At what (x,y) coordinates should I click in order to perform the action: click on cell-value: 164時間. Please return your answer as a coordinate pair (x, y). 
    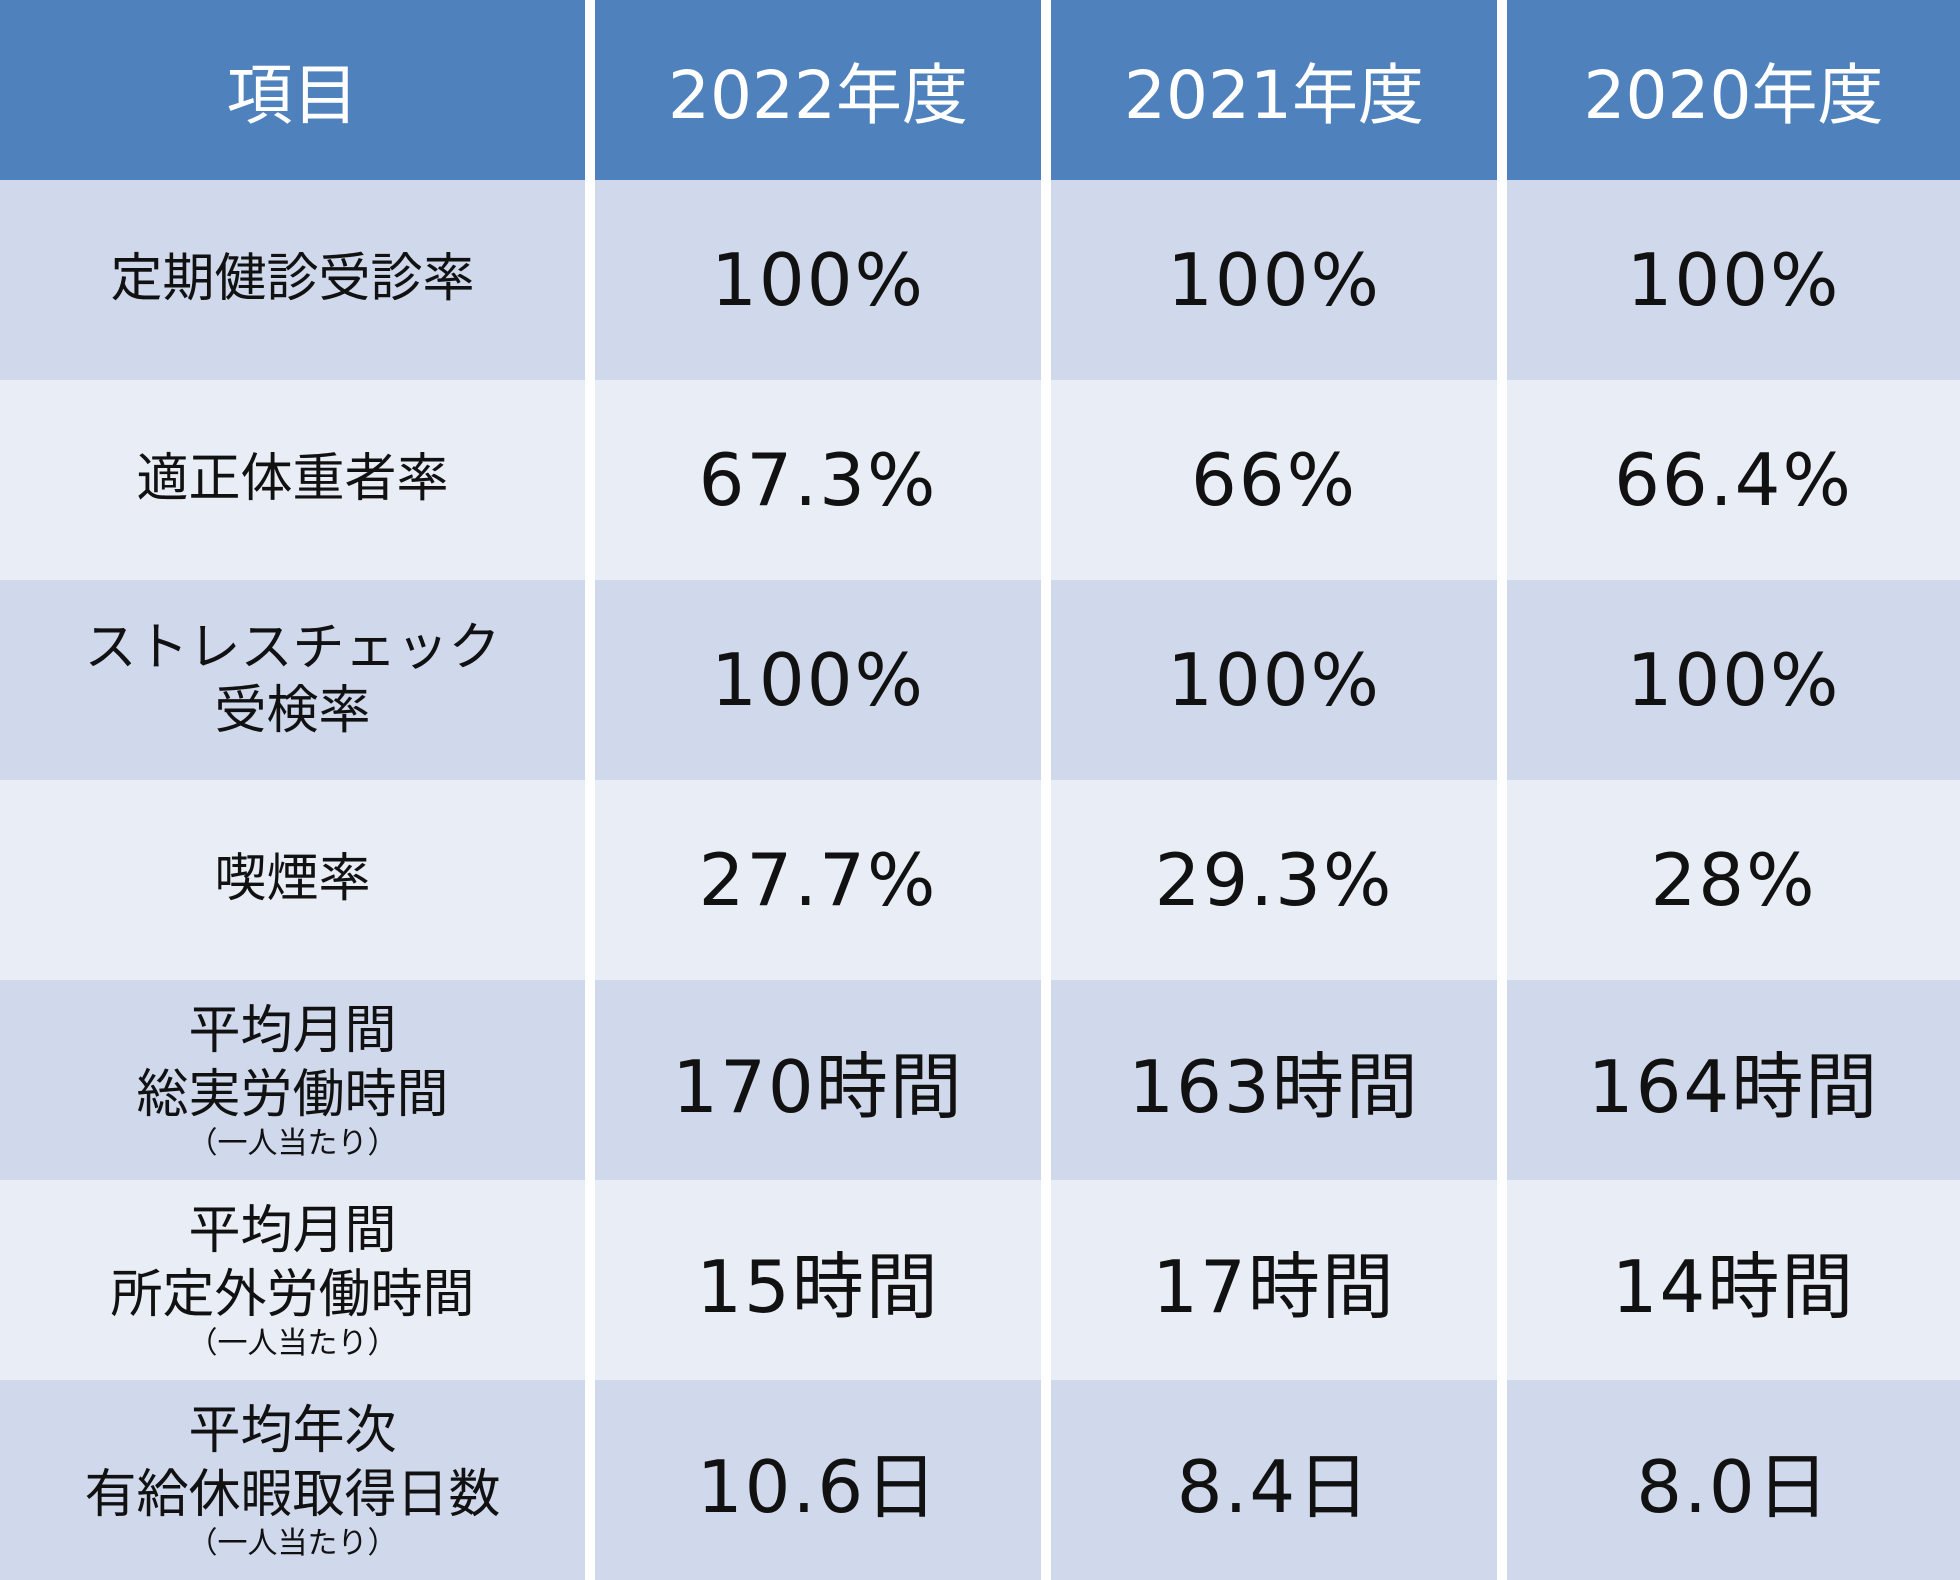
    Looking at the image, I should click on (1733, 1086).